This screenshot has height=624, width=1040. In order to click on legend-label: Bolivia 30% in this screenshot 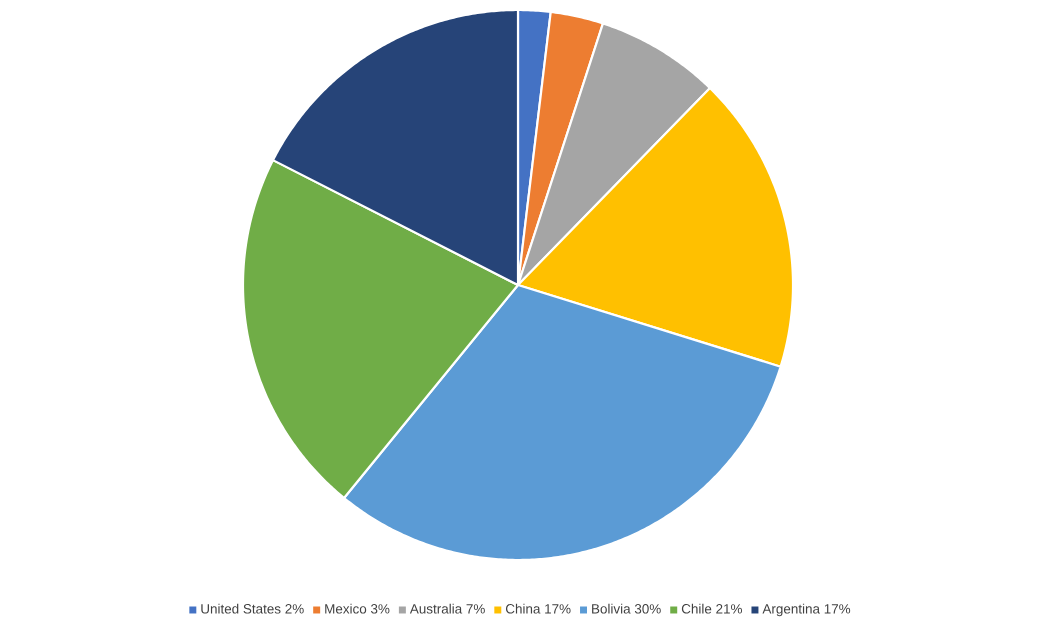, I will do `click(626, 608)`.